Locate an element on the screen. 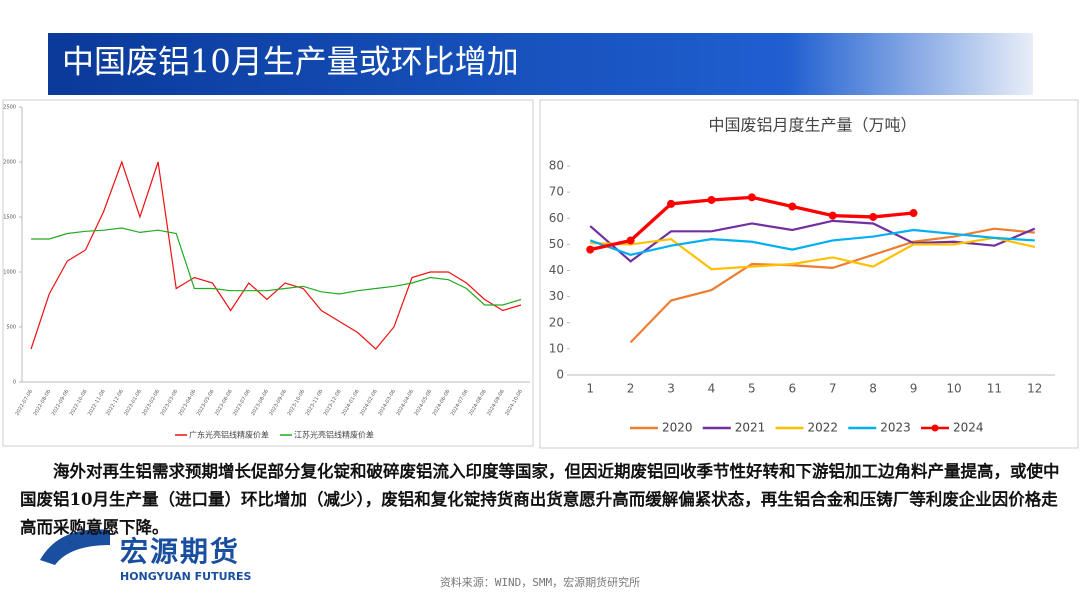 Image resolution: width=1080 pixels, height=608 pixels. y-tick-label: 50 is located at coordinates (556, 244).